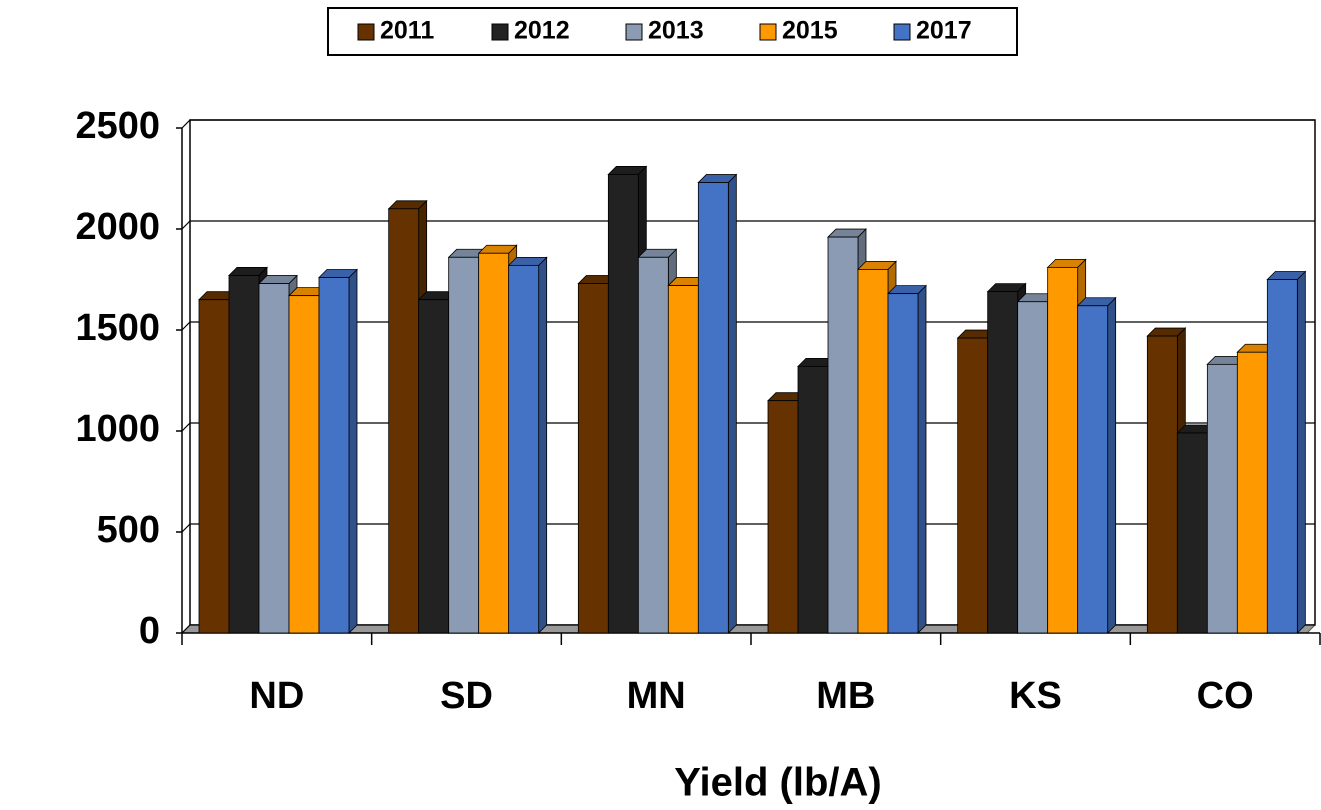 The height and width of the screenshot is (810, 1321). I want to click on legend-label: 2012, so click(542, 31).